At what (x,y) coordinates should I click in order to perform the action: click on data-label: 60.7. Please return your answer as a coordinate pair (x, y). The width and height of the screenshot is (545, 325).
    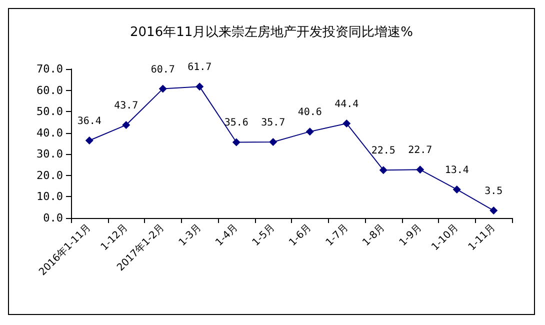
    Looking at the image, I should click on (162, 70).